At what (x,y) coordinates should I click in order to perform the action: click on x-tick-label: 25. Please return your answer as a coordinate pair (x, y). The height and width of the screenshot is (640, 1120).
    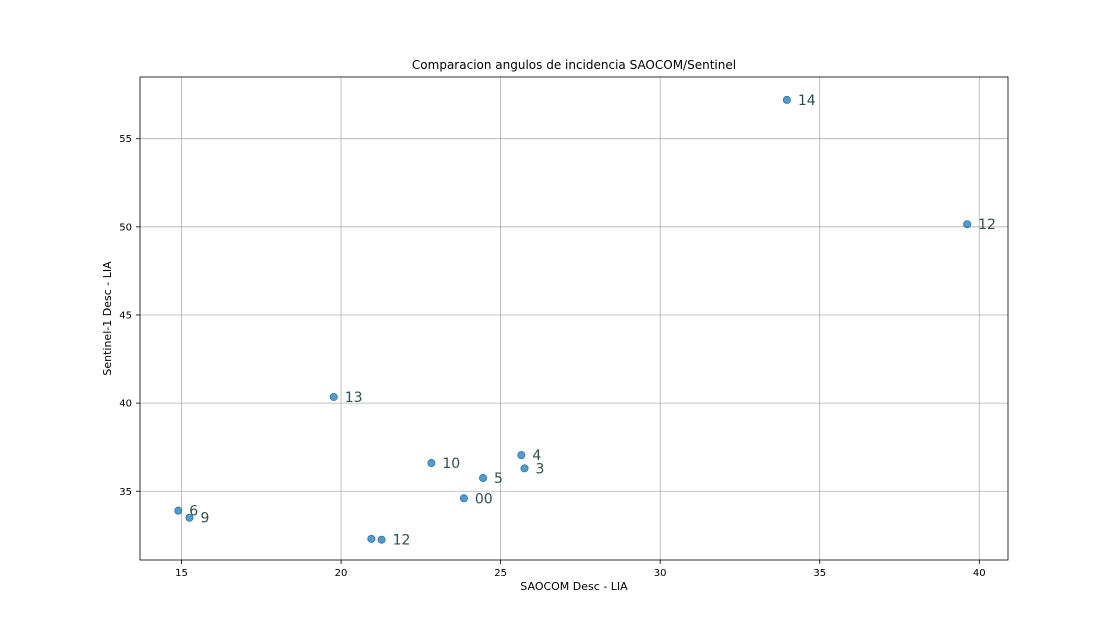
    Looking at the image, I should click on (500, 573).